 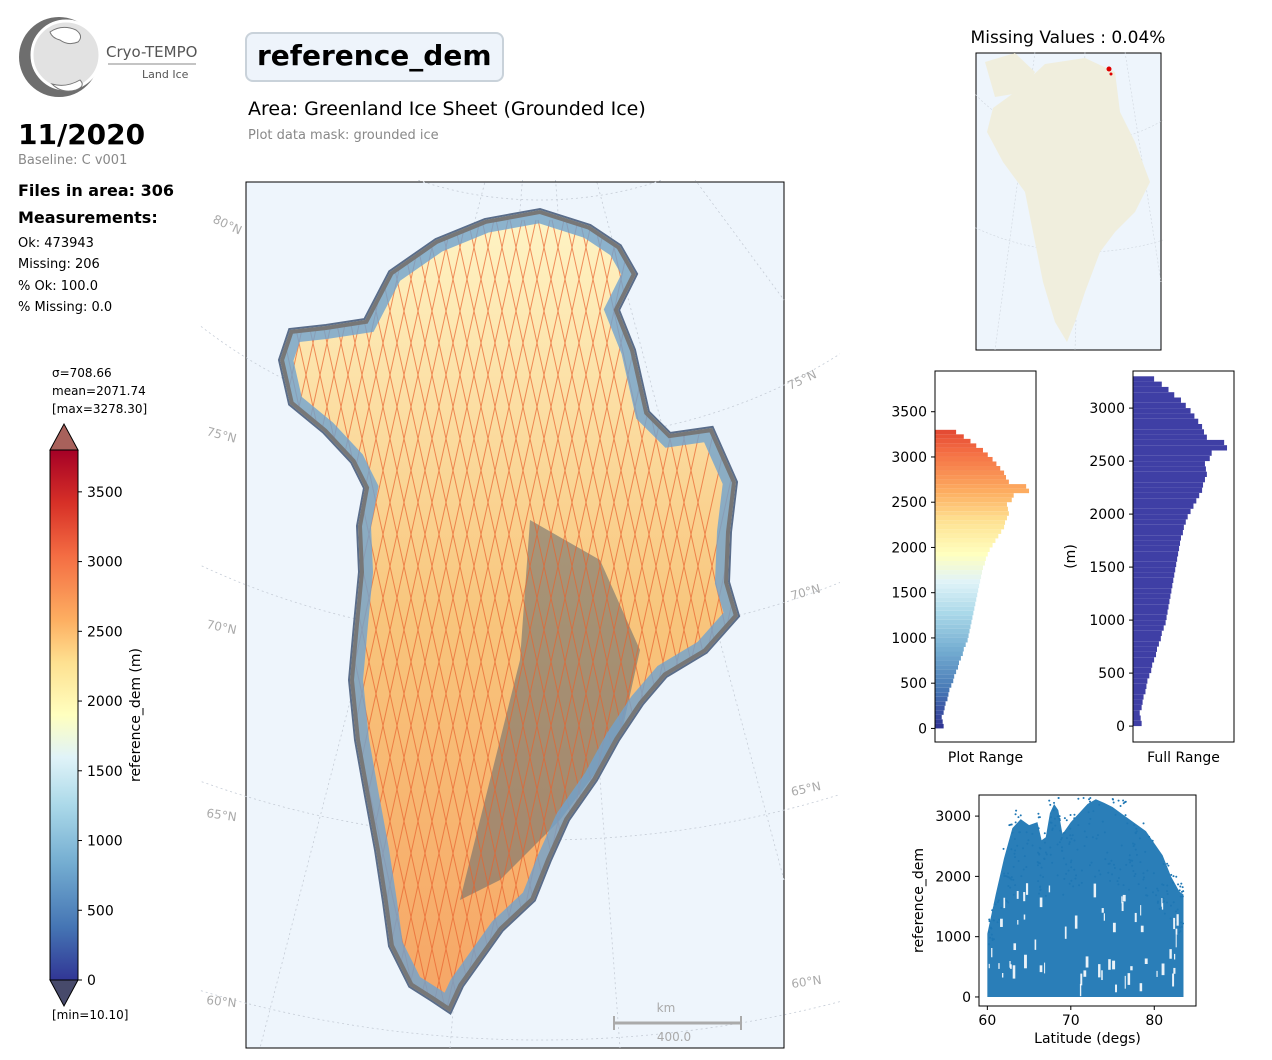 I want to click on hist-ytick: 2500, so click(x=909, y=503).